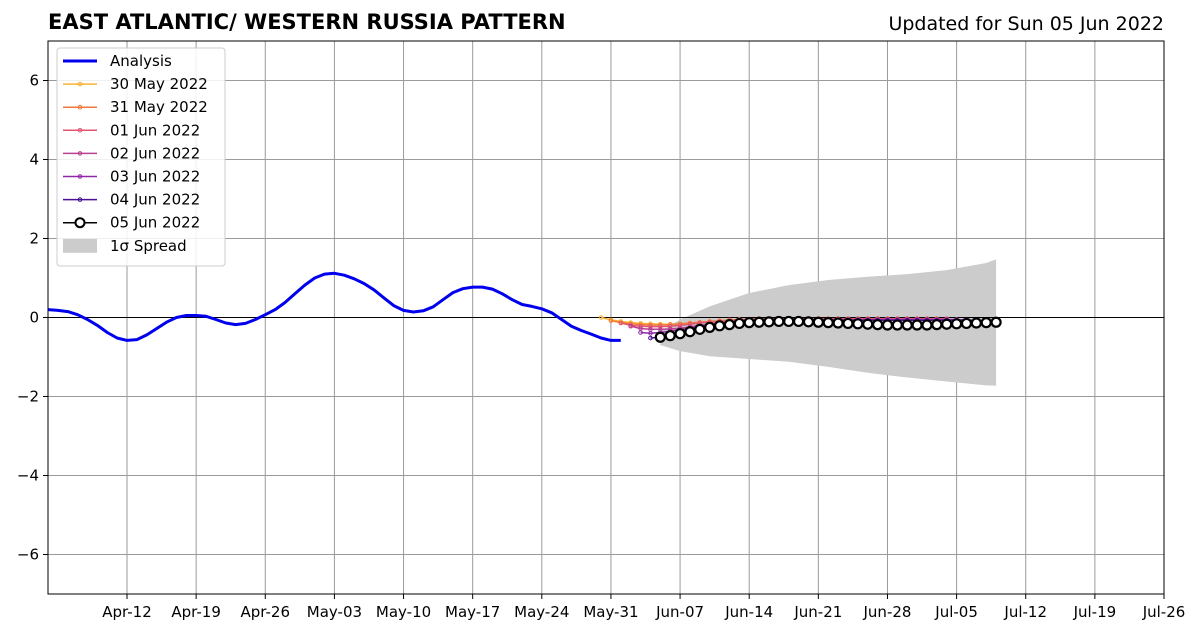 This screenshot has height=633, width=1200. What do you see at coordinates (159, 107) in the screenshot?
I see `legend-label: 31 May 2022` at bounding box center [159, 107].